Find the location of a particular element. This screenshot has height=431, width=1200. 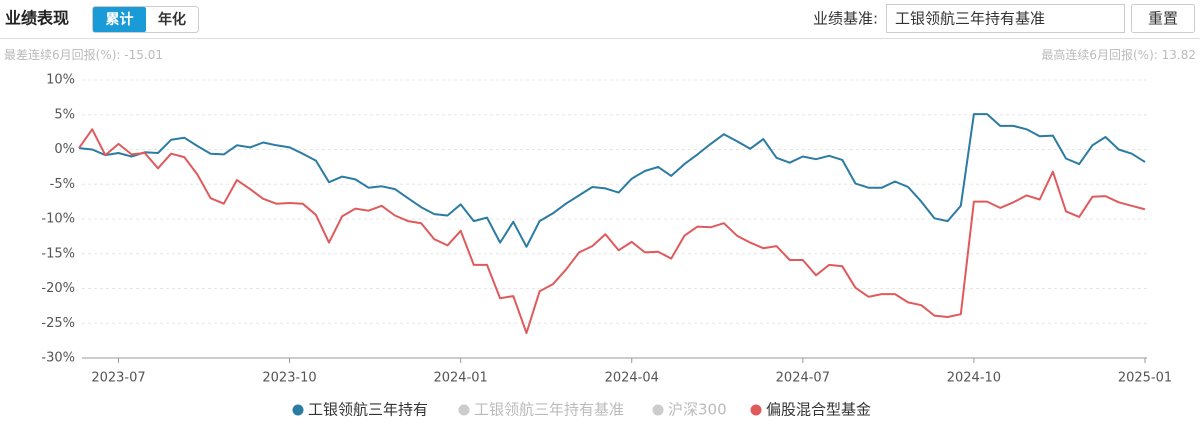

benchmark-label: 业绩基准: is located at coordinates (845, 19).